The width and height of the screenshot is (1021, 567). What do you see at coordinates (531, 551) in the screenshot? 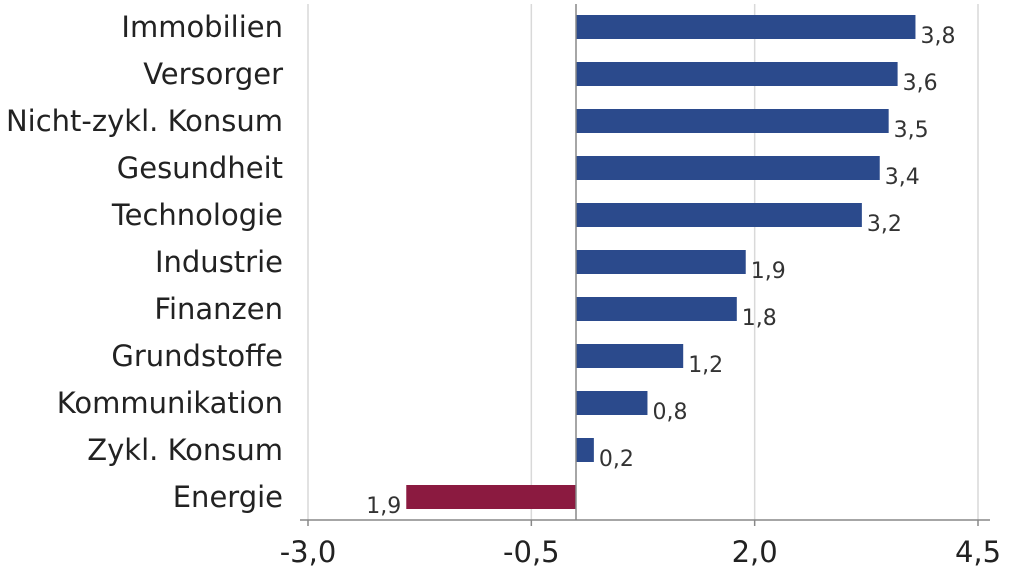
I see `x-tick-label: -0,5` at bounding box center [531, 551].